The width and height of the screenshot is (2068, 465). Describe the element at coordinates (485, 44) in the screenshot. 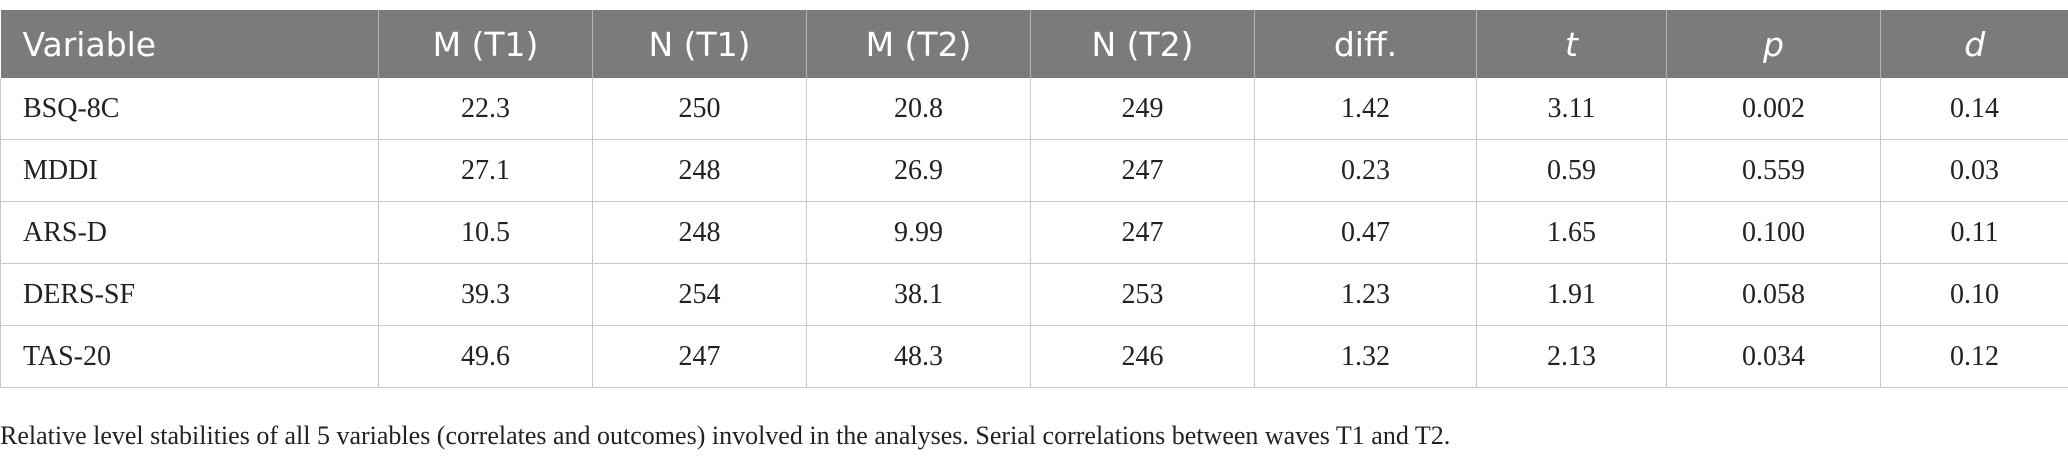

I see `column-header-1: M (T1)` at that location.